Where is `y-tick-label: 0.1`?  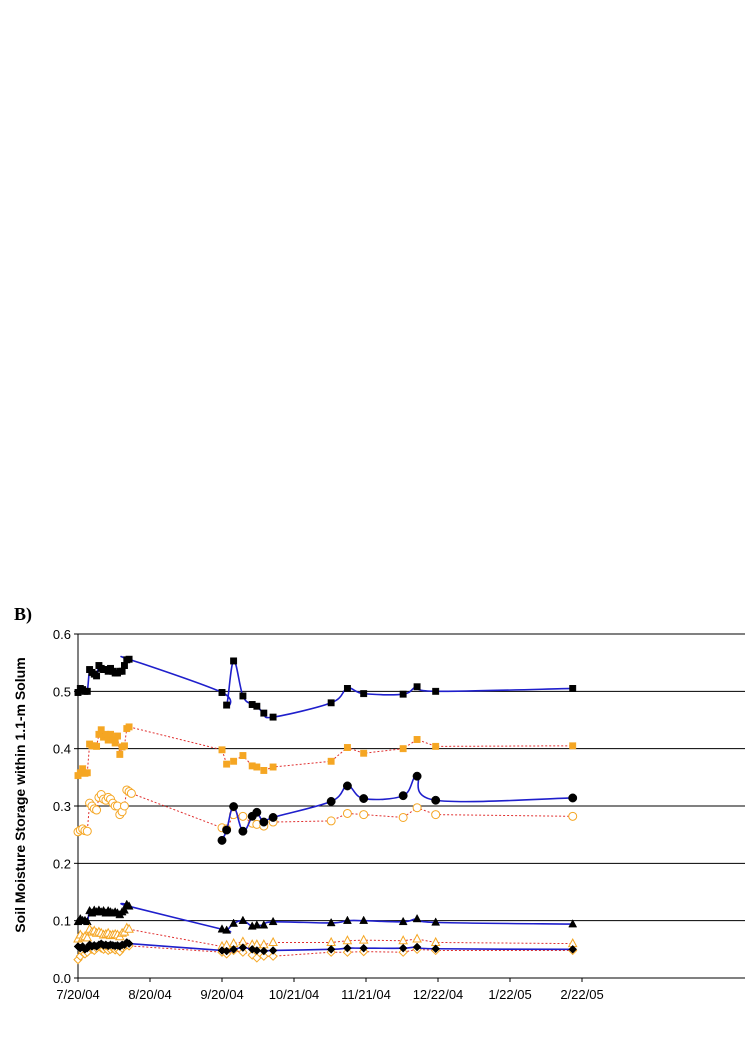
y-tick-label: 0.1 is located at coordinates (62, 921).